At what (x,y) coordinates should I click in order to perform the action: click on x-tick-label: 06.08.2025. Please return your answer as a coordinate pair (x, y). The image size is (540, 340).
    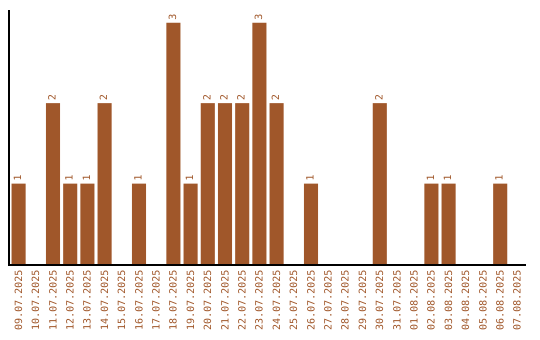
    Looking at the image, I should click on (500, 300).